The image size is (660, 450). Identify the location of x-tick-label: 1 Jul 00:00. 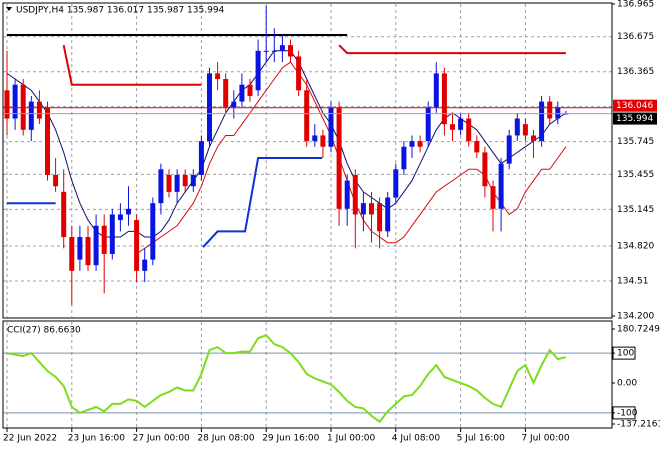
(351, 439).